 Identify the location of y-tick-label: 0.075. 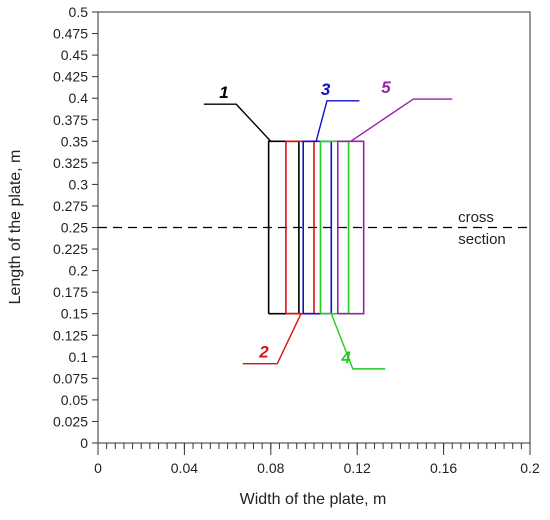
(70, 378).